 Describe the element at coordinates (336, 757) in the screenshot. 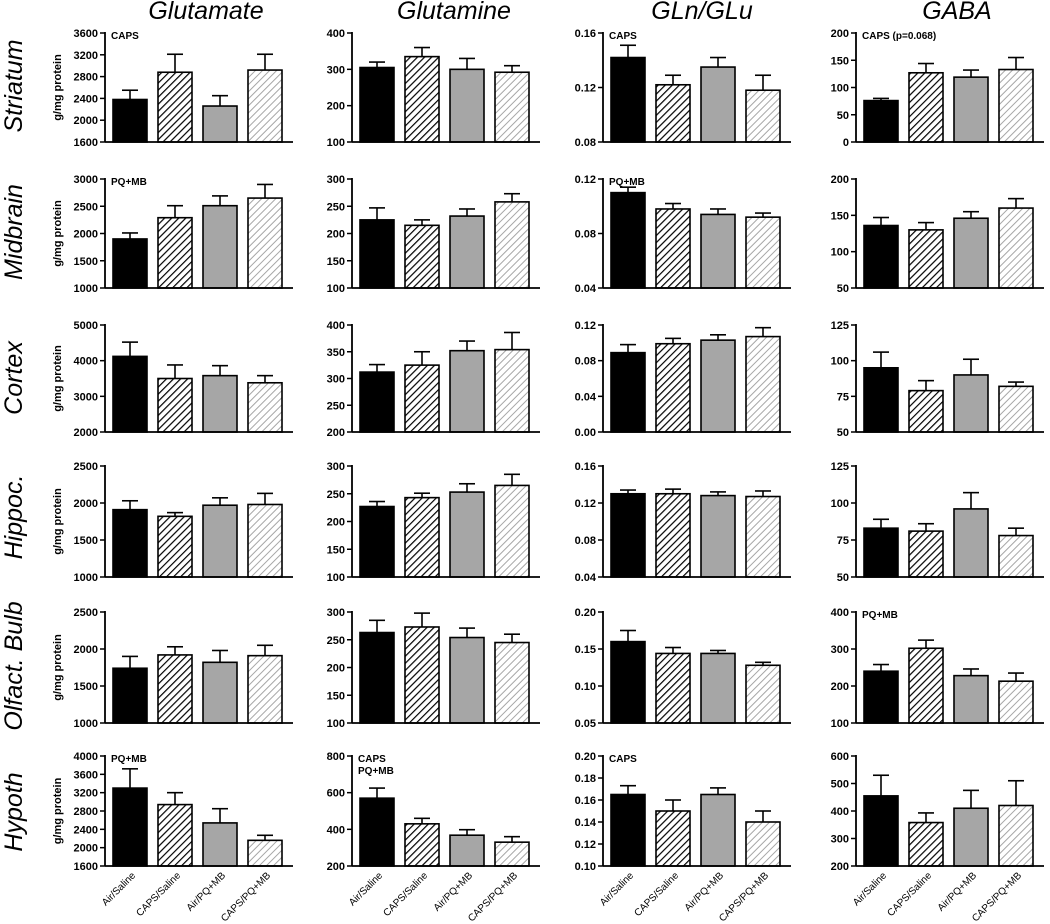

I see `y-tick-label: 800` at that location.